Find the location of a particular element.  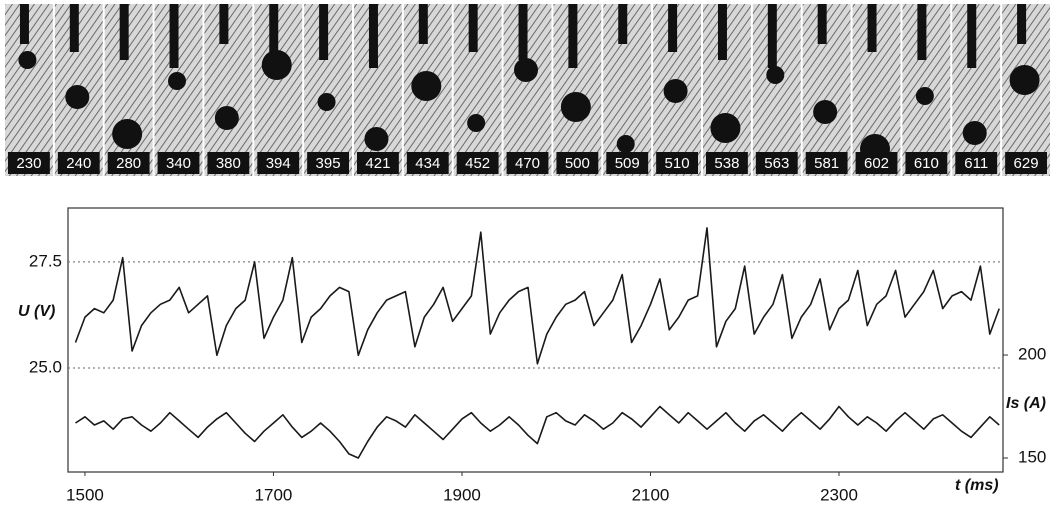

frame-label: 500 is located at coordinates (577, 163).